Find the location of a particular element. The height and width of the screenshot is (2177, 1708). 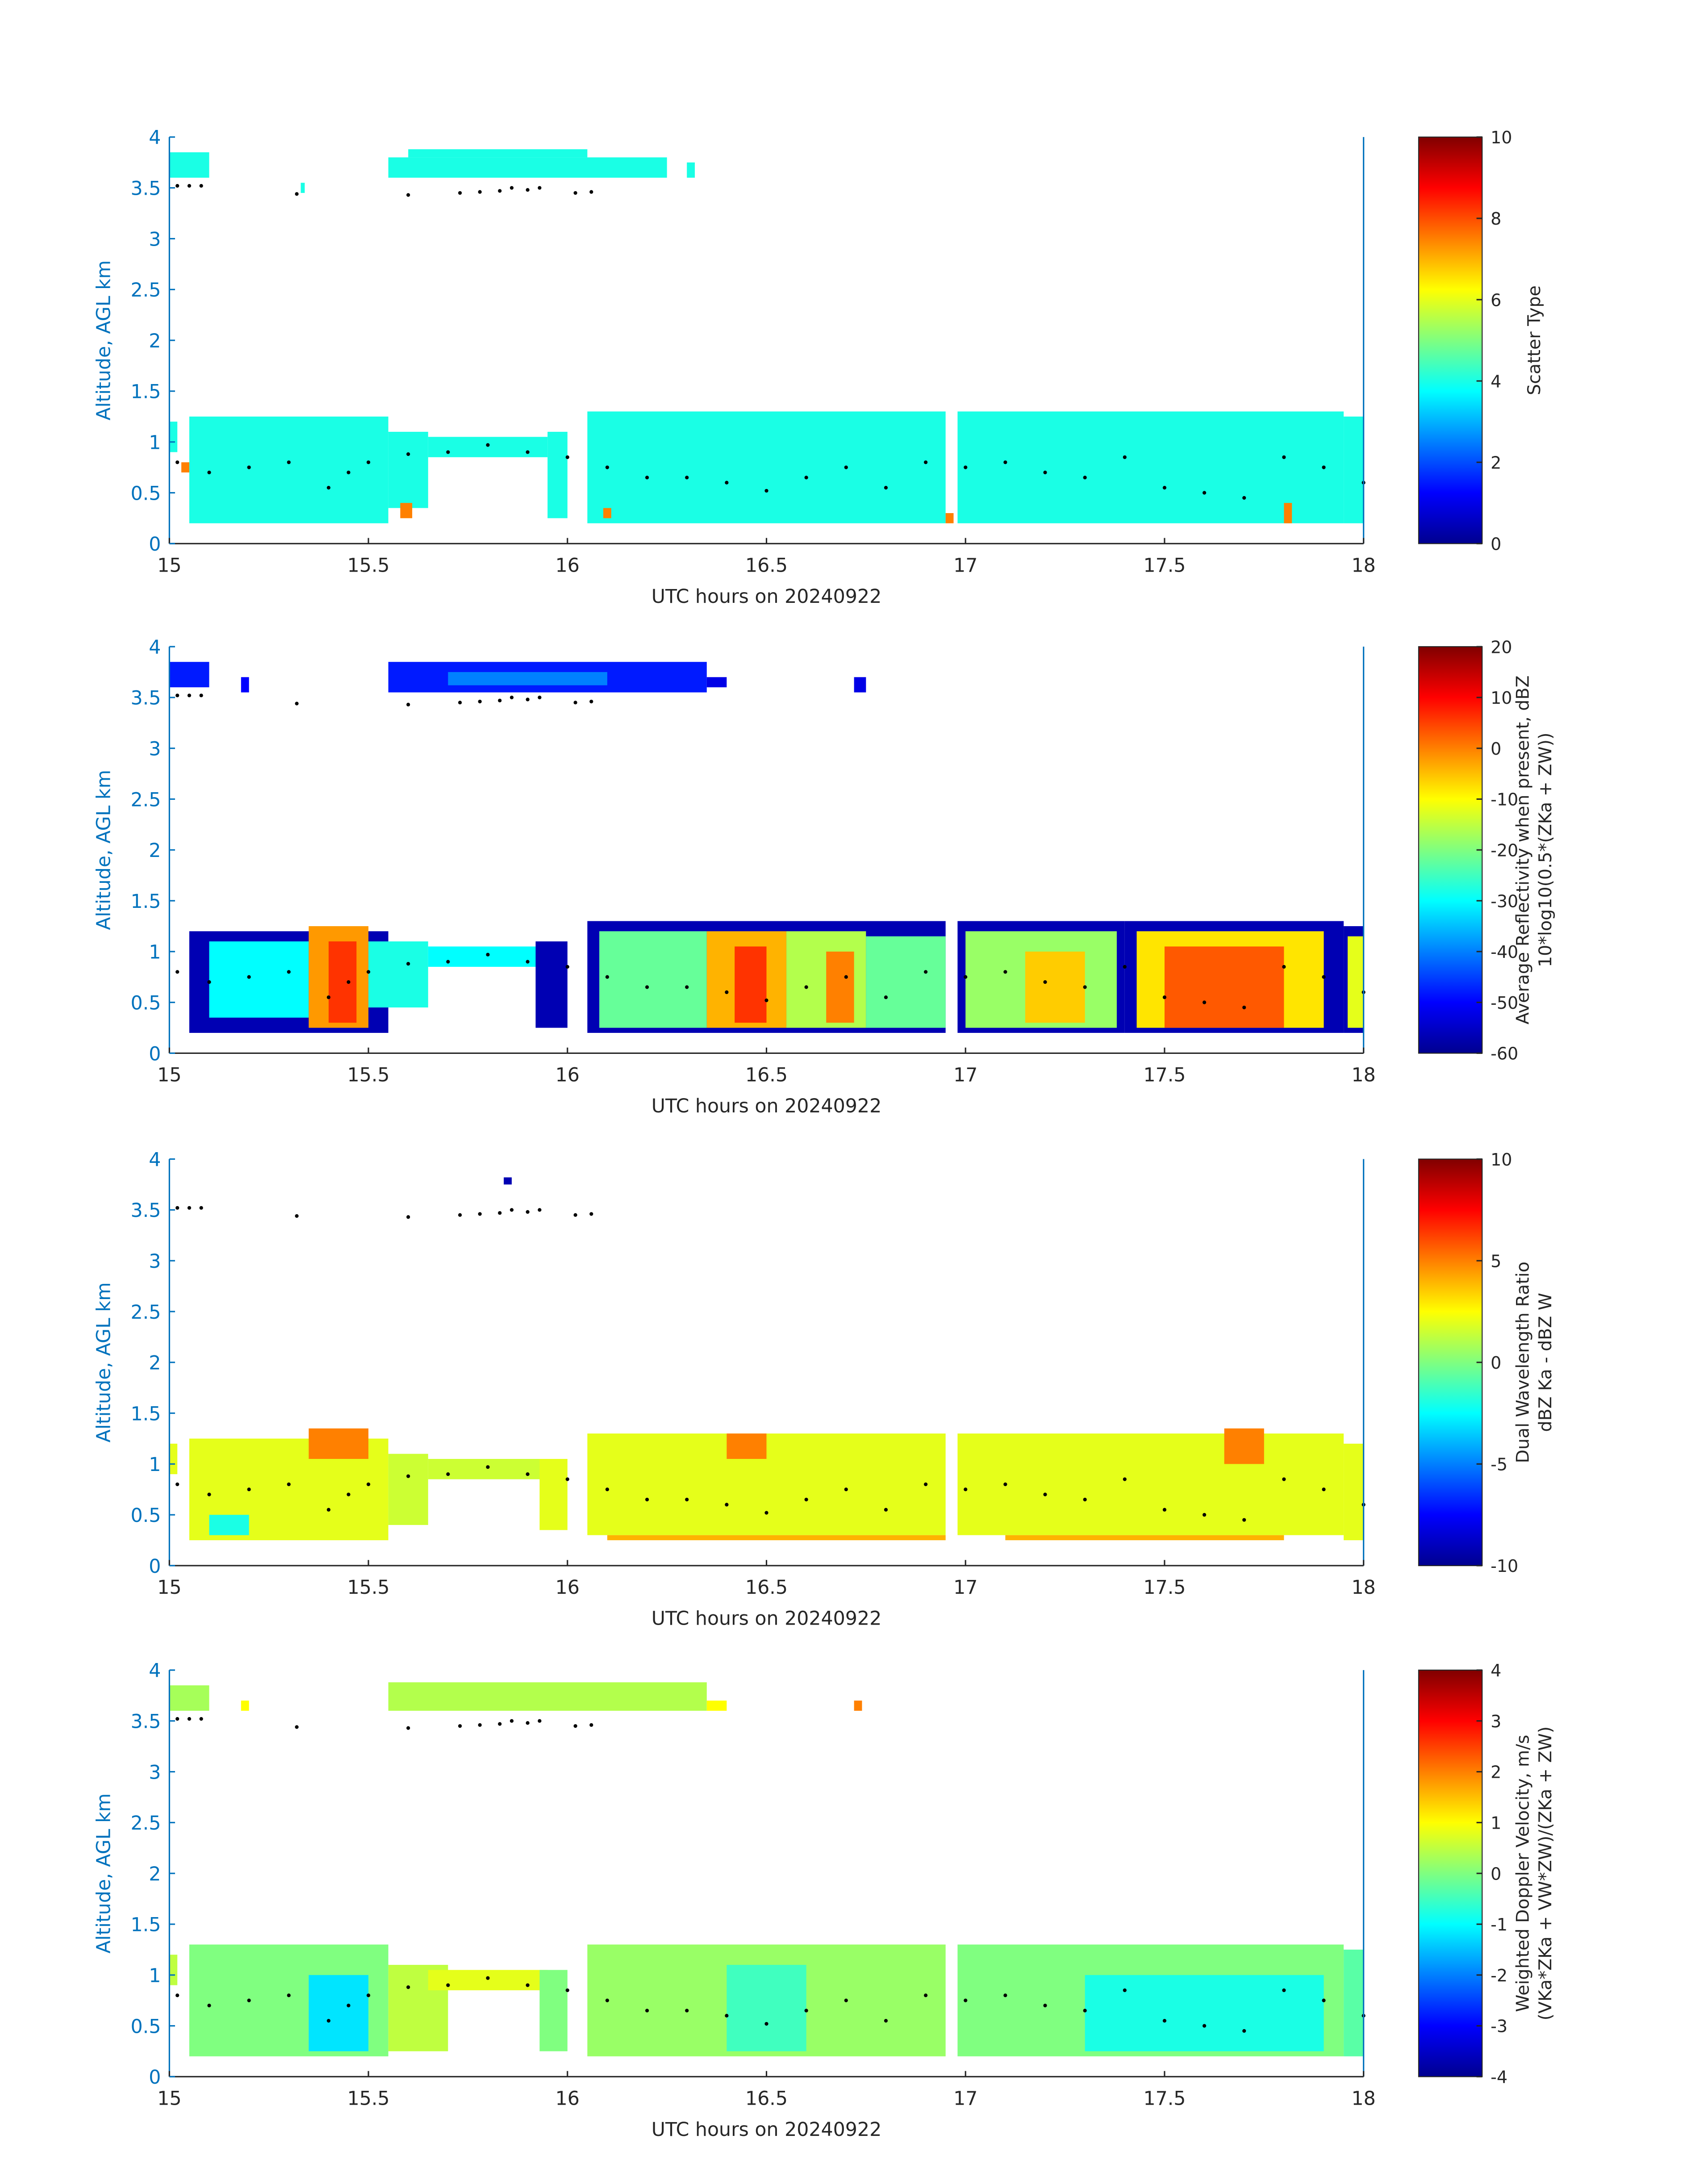

y-tick-label: 2 is located at coordinates (155, 851).